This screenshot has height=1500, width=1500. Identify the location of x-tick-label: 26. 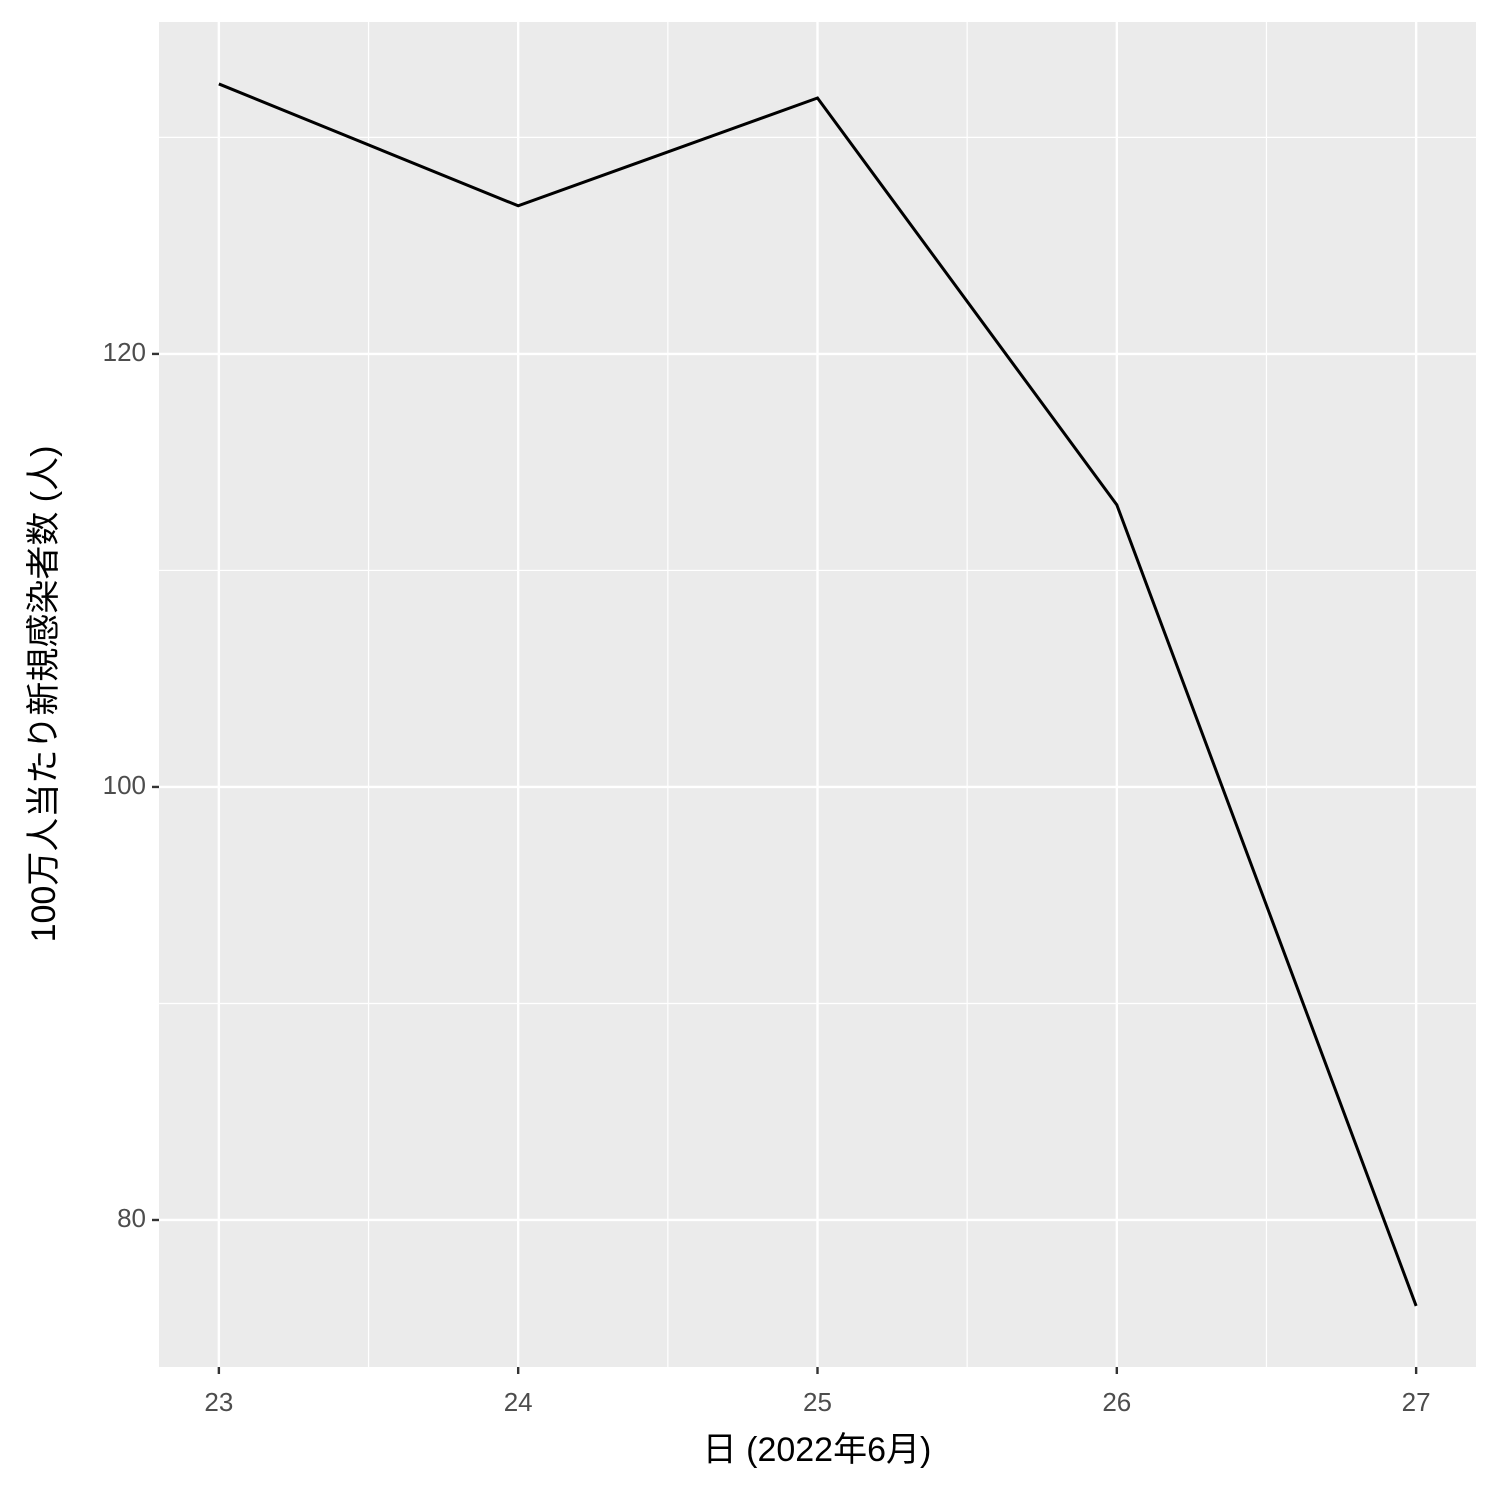
(1116, 1402).